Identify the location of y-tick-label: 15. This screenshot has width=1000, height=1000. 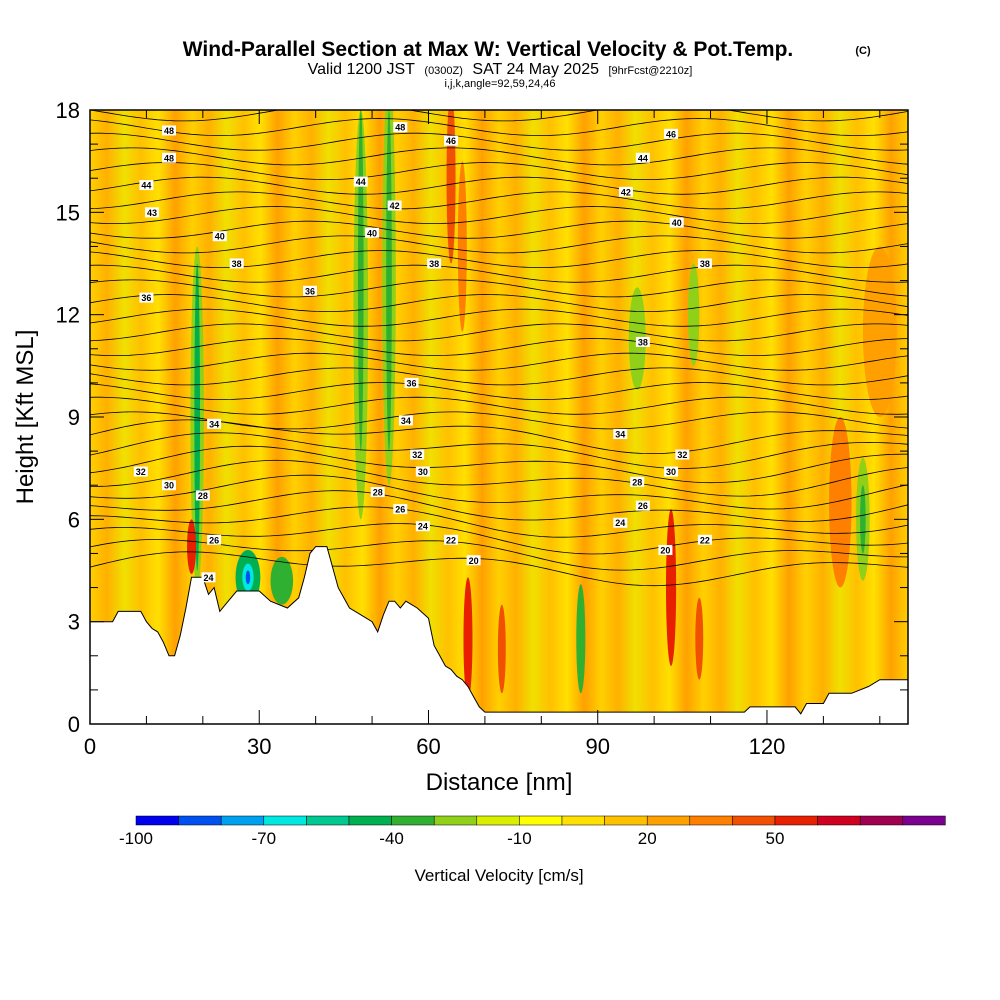
(68, 212).